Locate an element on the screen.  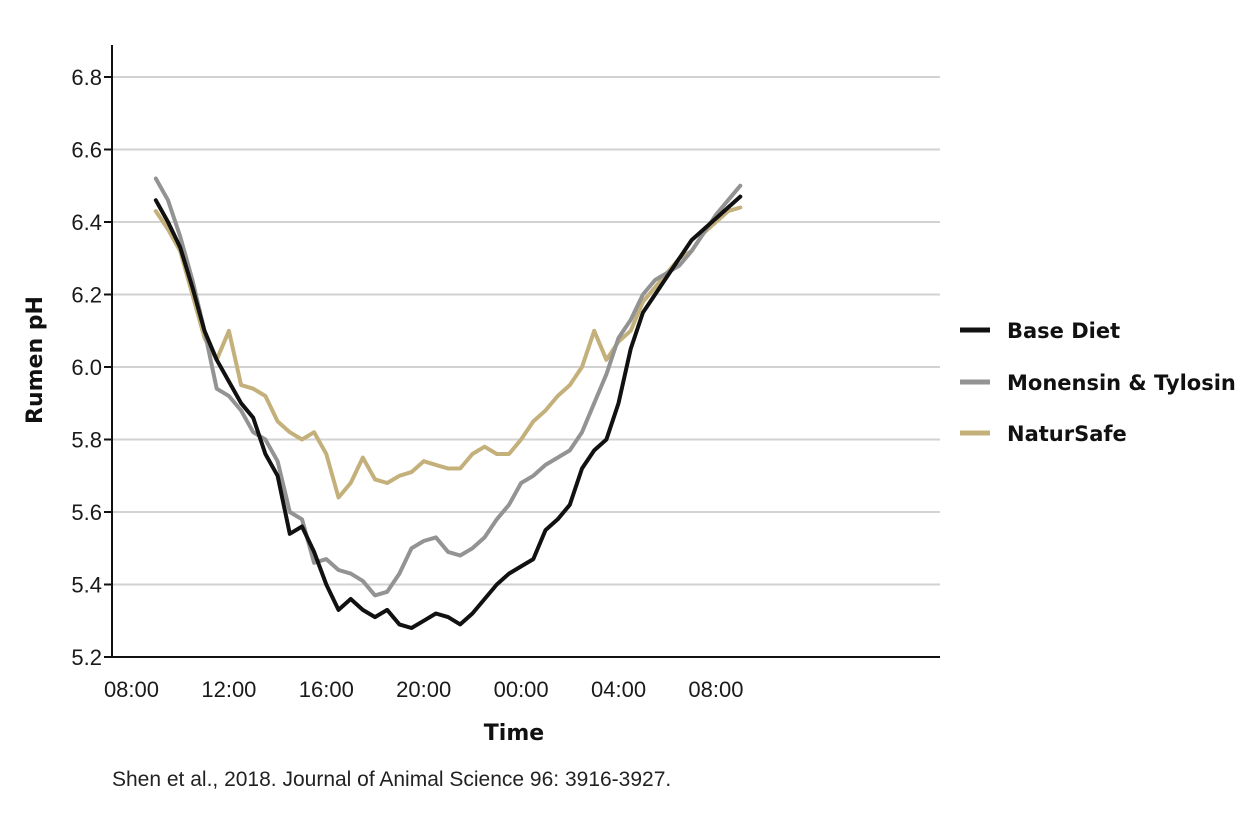
legend-label: NaturSafe is located at coordinates (1067, 434).